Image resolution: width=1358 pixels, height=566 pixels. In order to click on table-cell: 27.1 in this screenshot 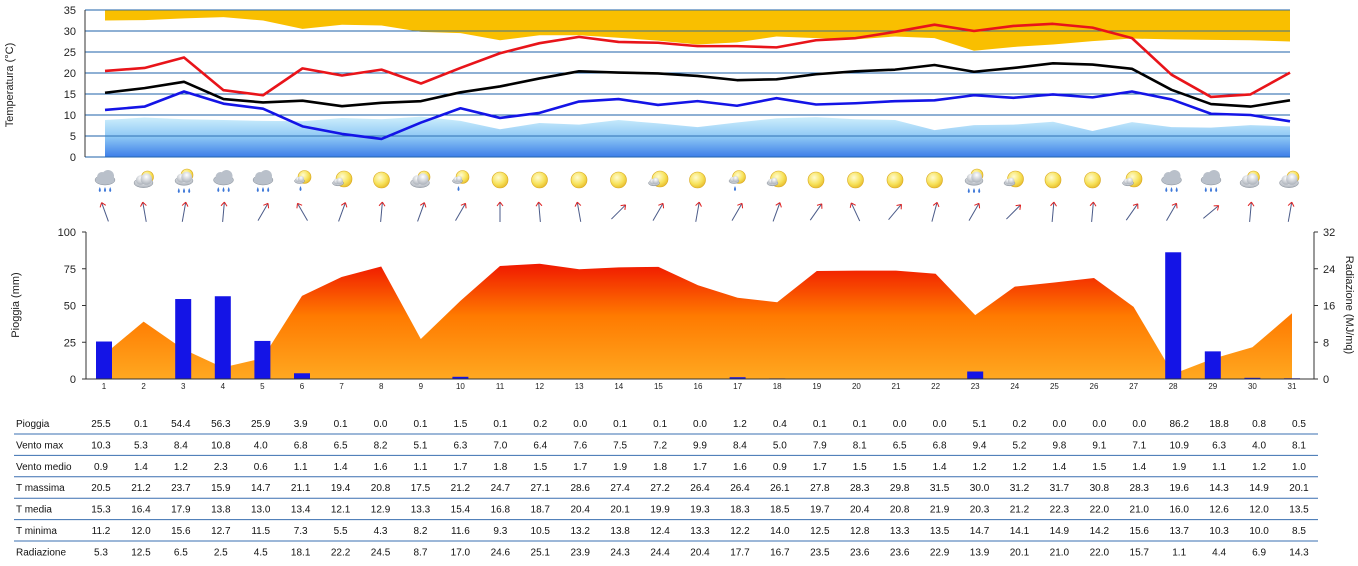, I will do `click(541, 488)`.